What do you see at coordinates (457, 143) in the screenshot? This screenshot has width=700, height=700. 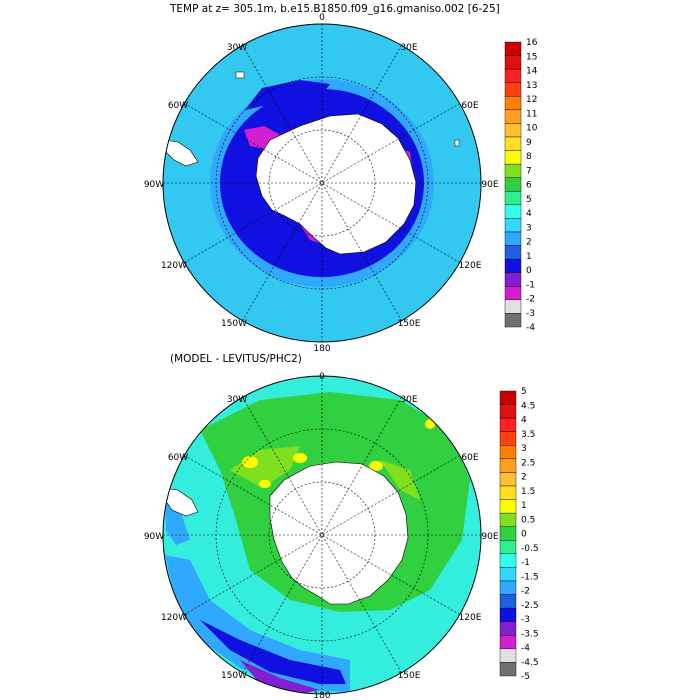 I see `top-island-kerguelen` at bounding box center [457, 143].